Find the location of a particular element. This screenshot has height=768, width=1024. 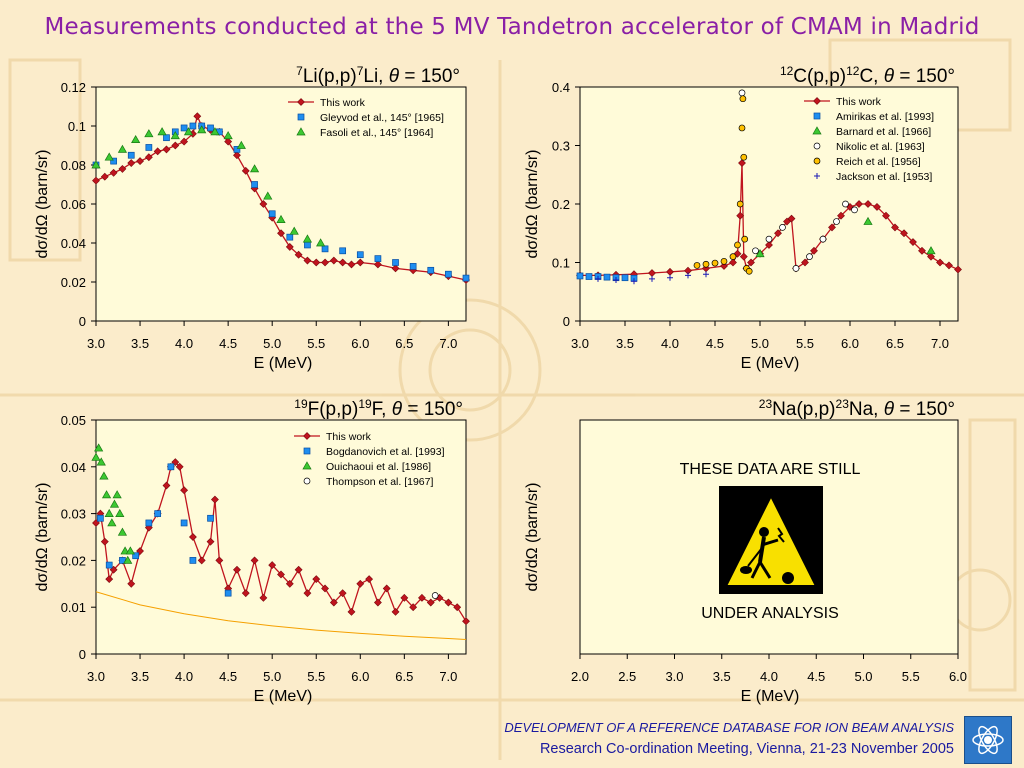

y-axis-label: dσ/dΩ (barn/sr) is located at coordinates (42, 537).